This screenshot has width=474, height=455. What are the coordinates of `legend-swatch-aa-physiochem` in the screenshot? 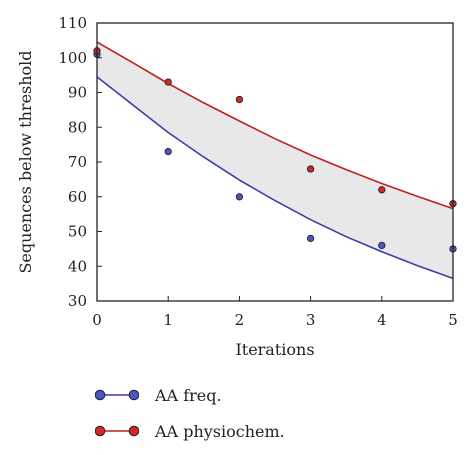 It's located at (117, 431).